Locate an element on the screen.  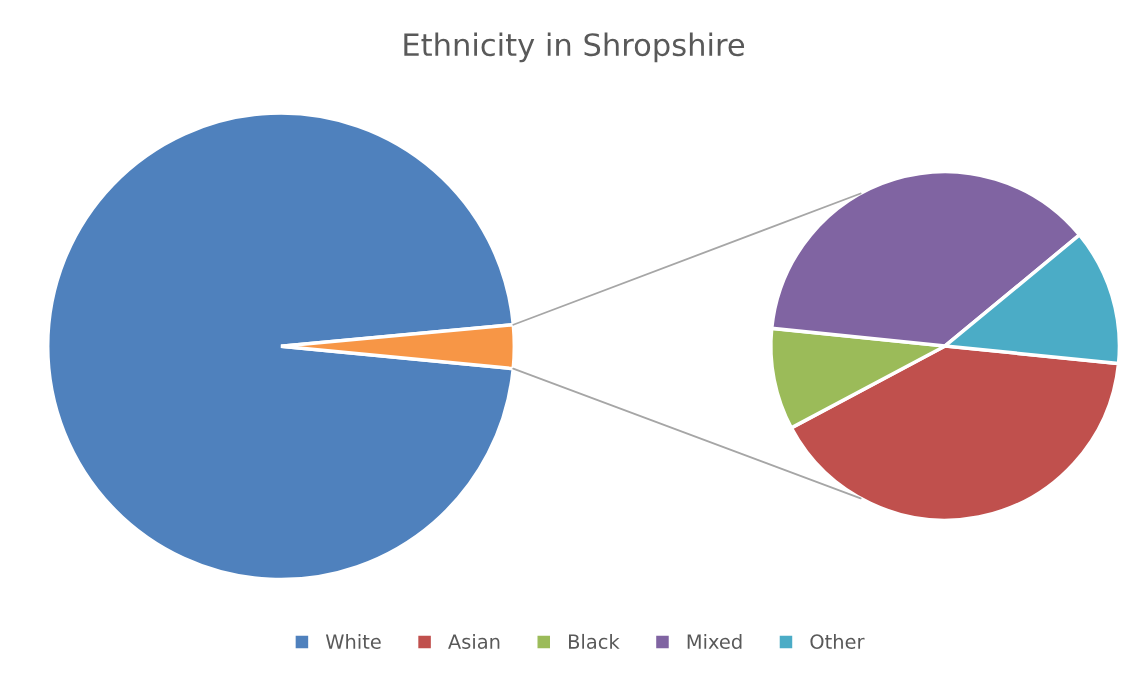
legend-label: Asian is located at coordinates (474, 641).